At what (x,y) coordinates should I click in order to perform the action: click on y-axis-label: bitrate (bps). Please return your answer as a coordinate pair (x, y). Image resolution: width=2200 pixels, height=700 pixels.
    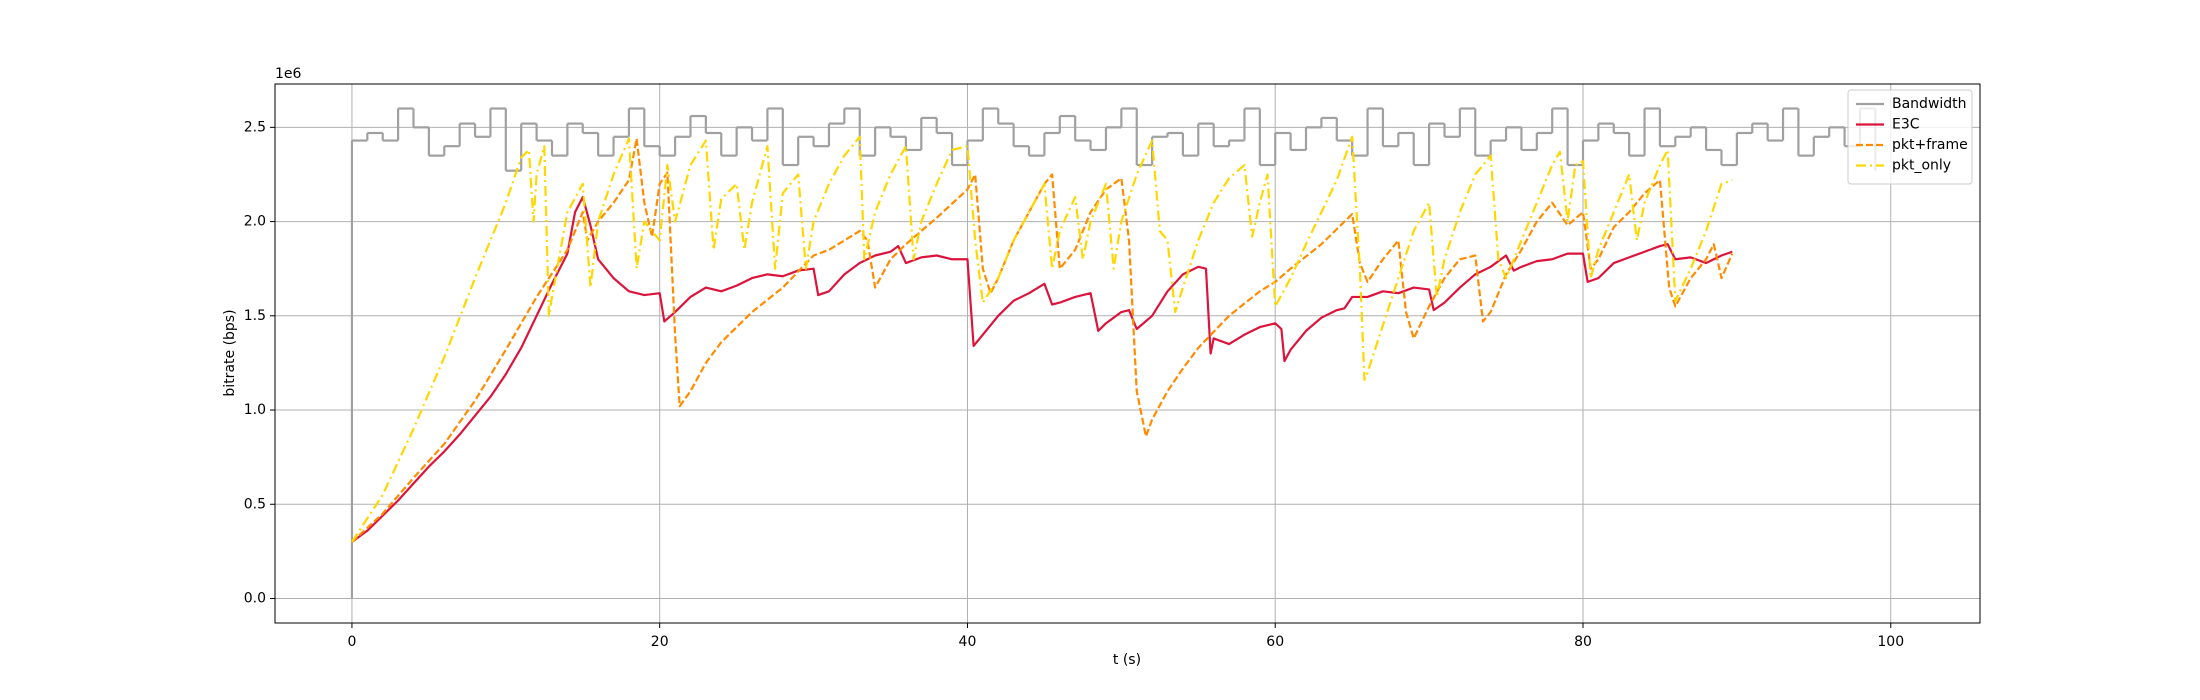
    Looking at the image, I should click on (230, 352).